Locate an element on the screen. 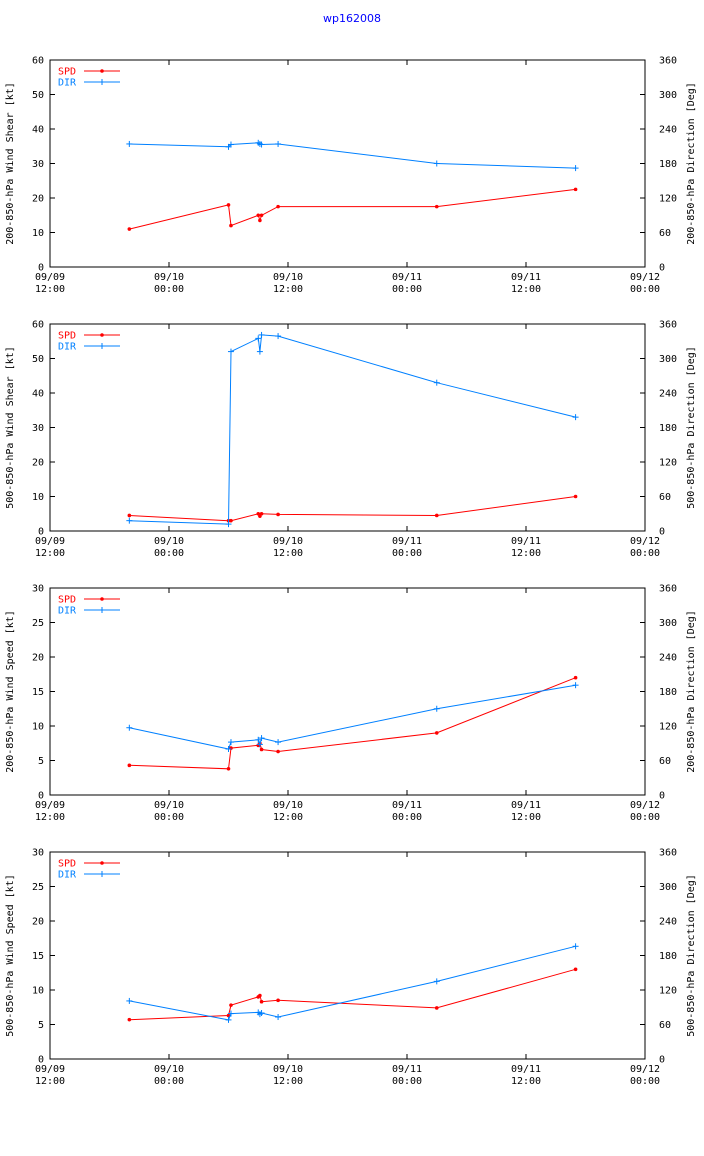 The height and width of the screenshot is (1156, 704). y-axis-label: 500-850-hPa Wind Speed [kt] is located at coordinates (10, 955).